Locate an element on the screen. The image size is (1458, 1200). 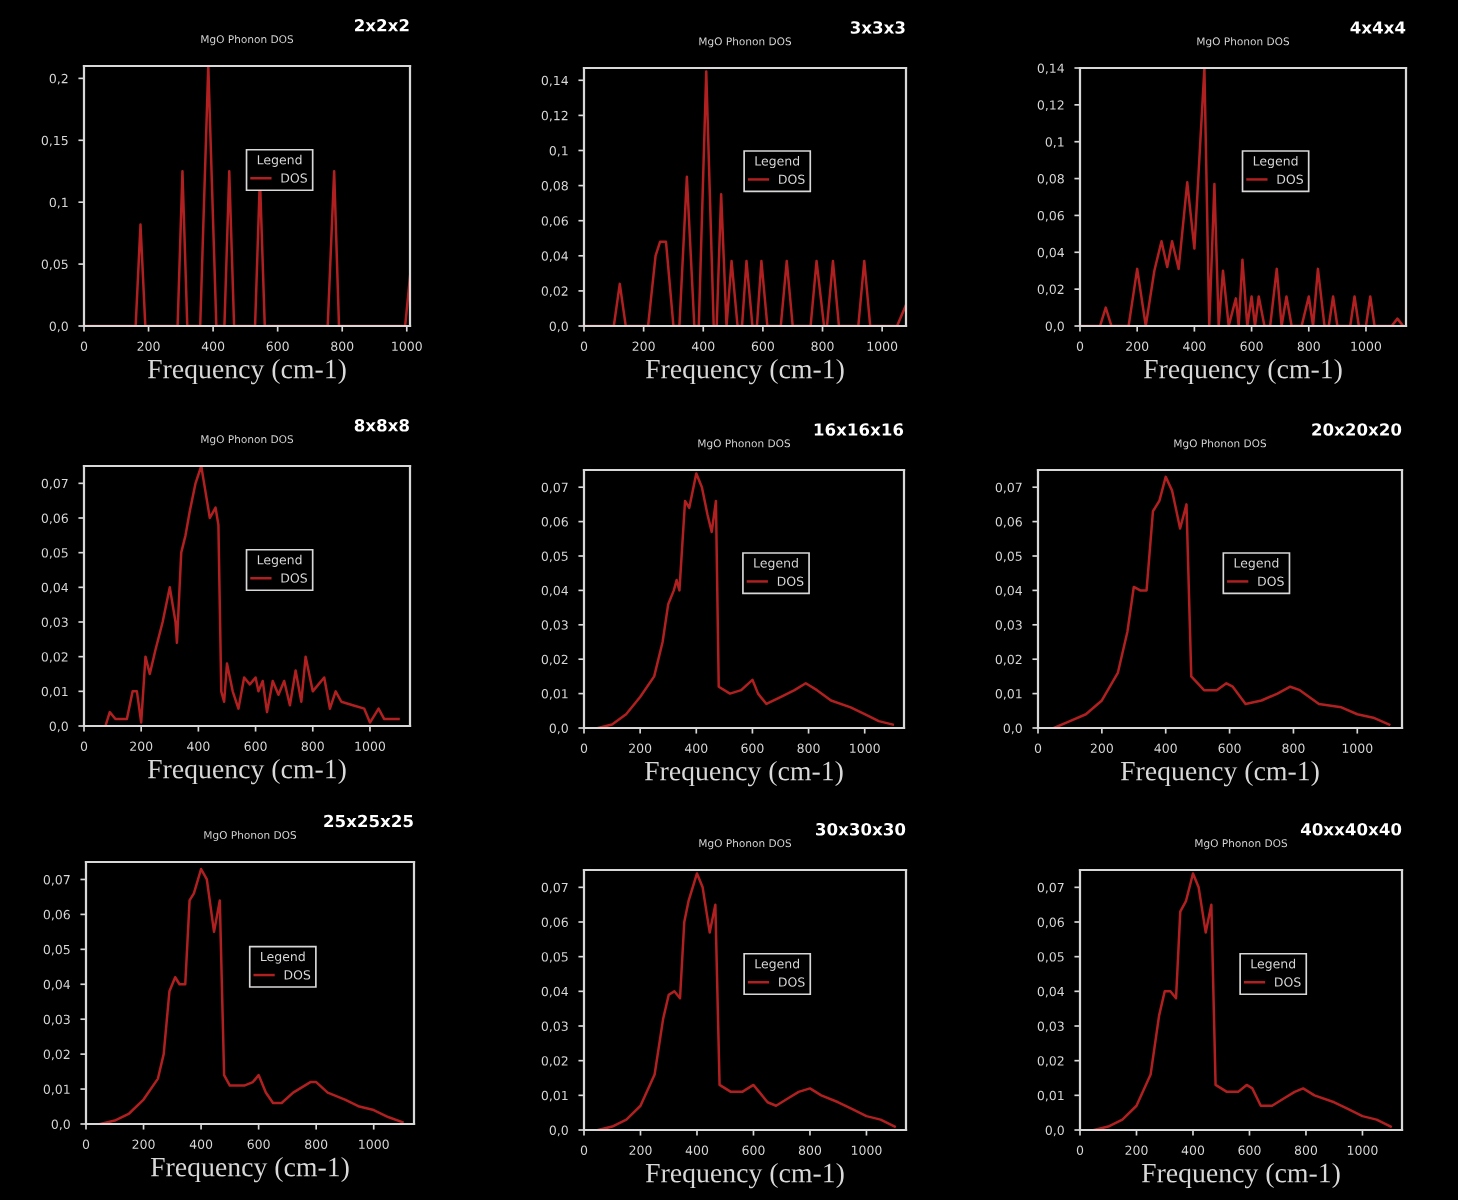
chart-subtitle: 30x30x30 is located at coordinates (861, 829).